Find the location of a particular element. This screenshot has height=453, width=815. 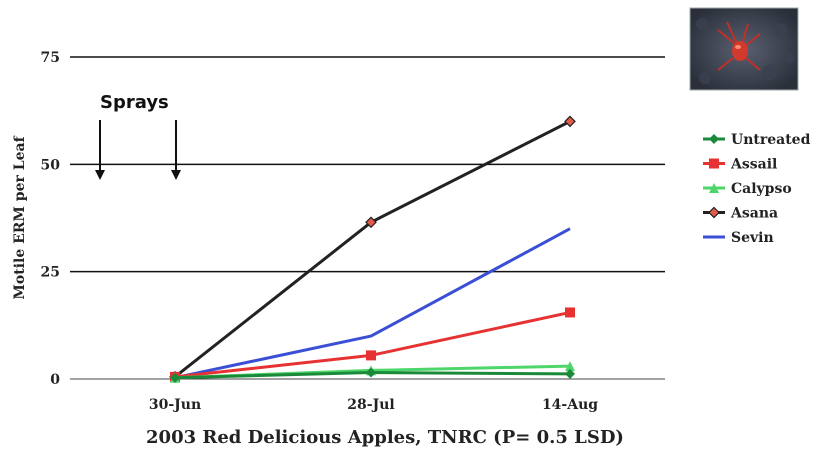

x-tick-label: 14-Aug is located at coordinates (570, 405).